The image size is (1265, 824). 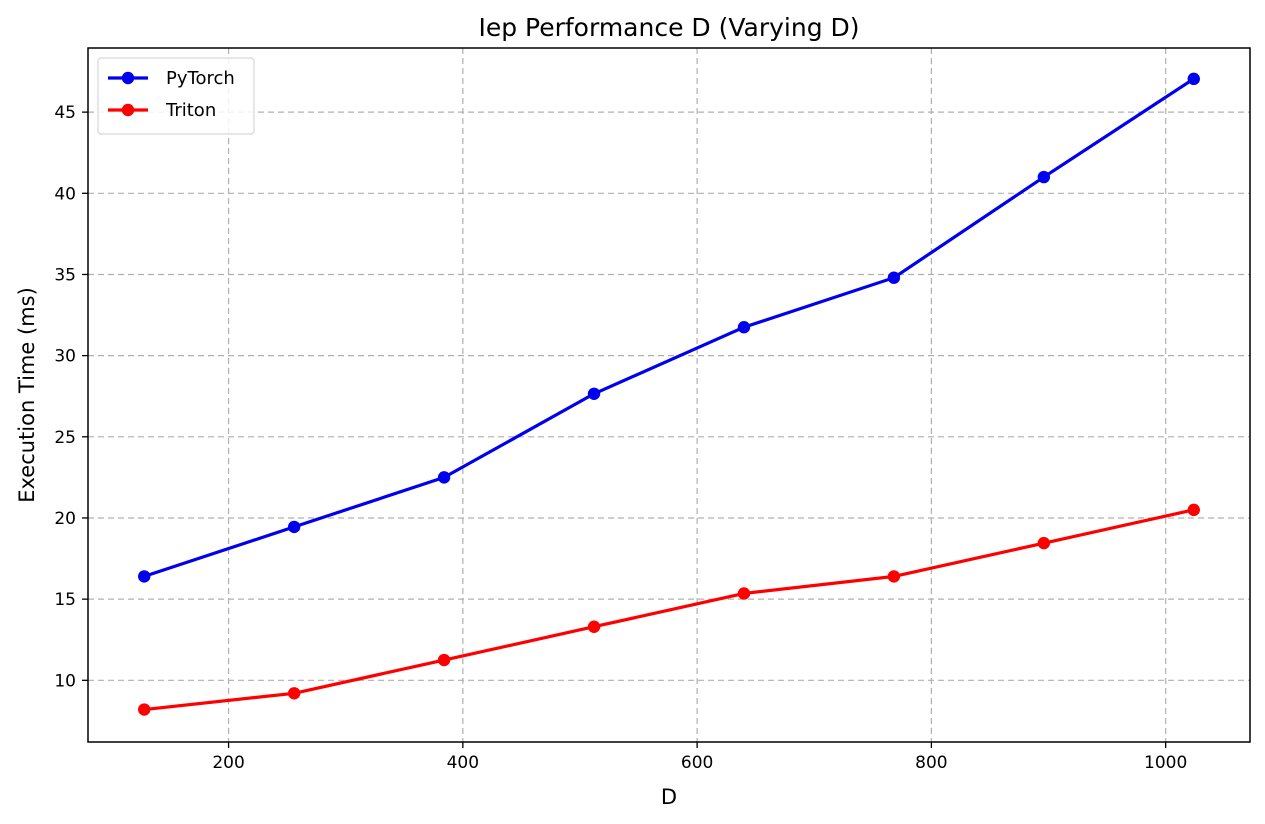 I want to click on x-tick-label: 200, so click(x=228, y=763).